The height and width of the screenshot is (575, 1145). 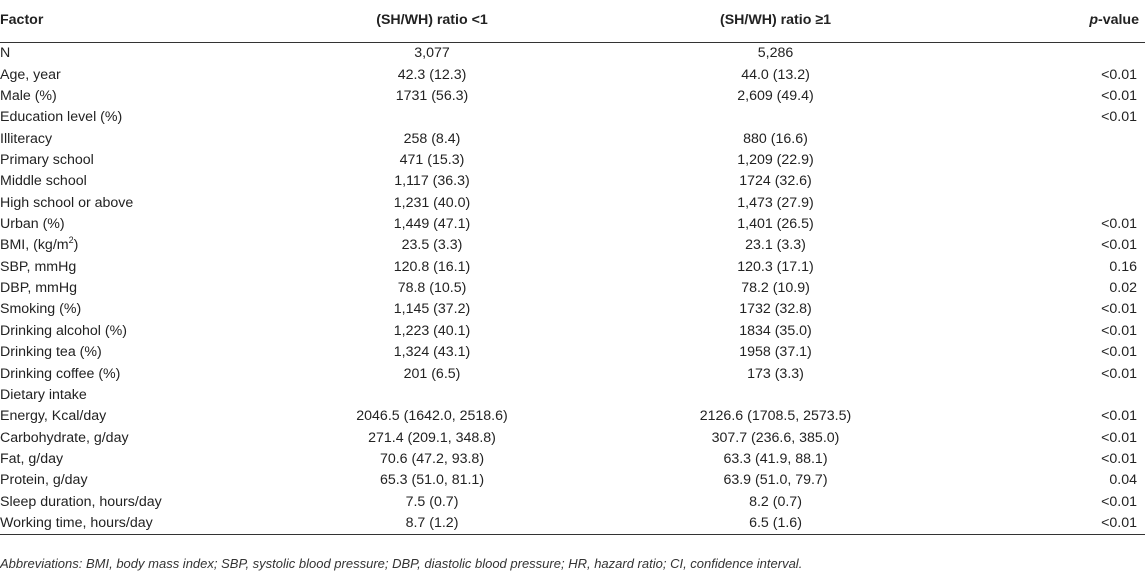 What do you see at coordinates (572, 138) in the screenshot?
I see `table-row: Illiteracy 258 (8.4) 880 (16.6)` at bounding box center [572, 138].